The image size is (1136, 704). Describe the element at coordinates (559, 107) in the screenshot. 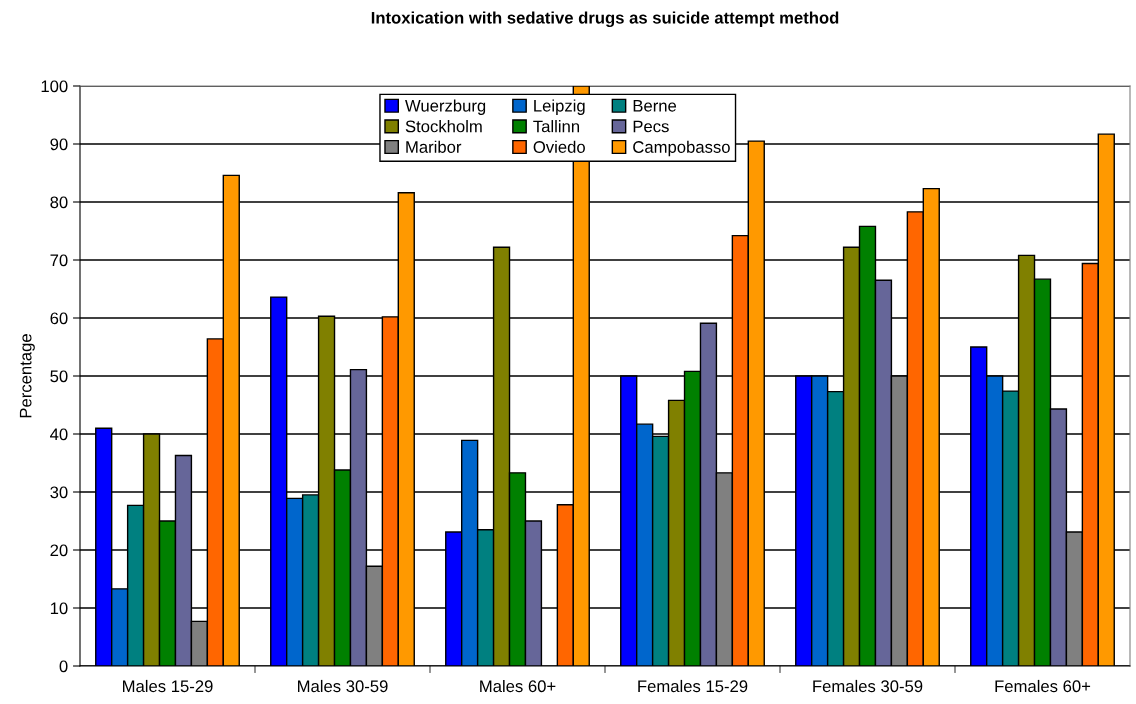

I see `legend-label: Leipzig` at that location.